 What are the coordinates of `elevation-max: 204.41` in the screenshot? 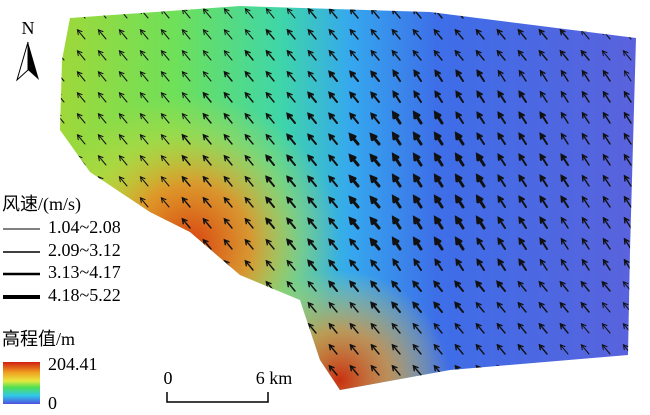 It's located at (73, 364).